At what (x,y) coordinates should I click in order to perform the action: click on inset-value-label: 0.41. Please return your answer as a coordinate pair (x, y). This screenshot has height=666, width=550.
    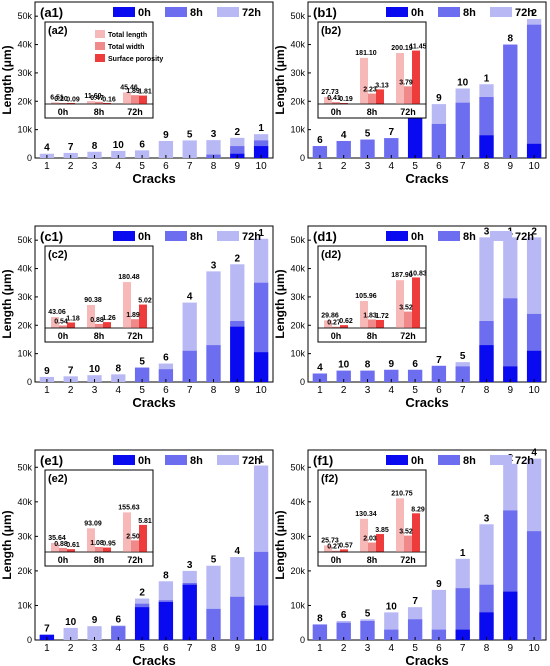
    Looking at the image, I should click on (334, 98).